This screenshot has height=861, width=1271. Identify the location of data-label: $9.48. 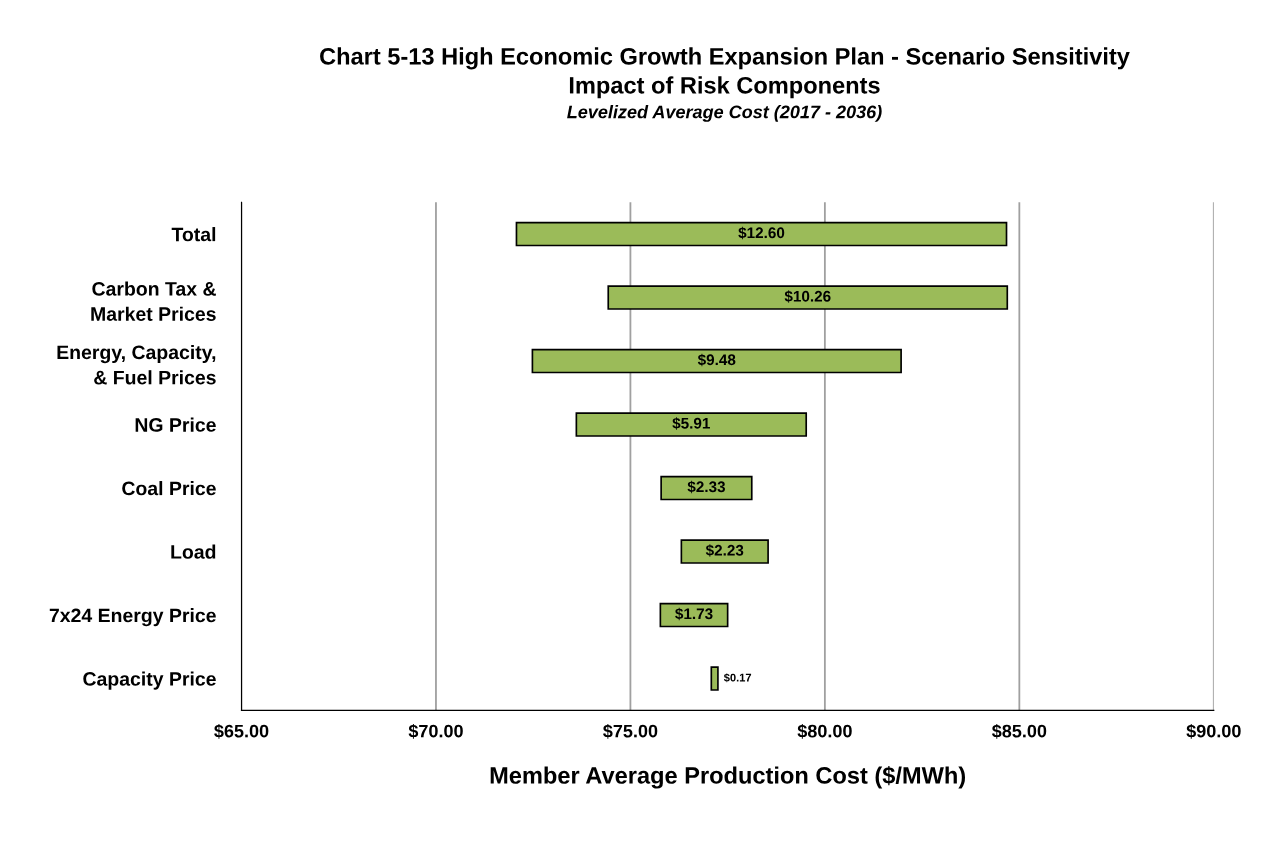
(716, 360).